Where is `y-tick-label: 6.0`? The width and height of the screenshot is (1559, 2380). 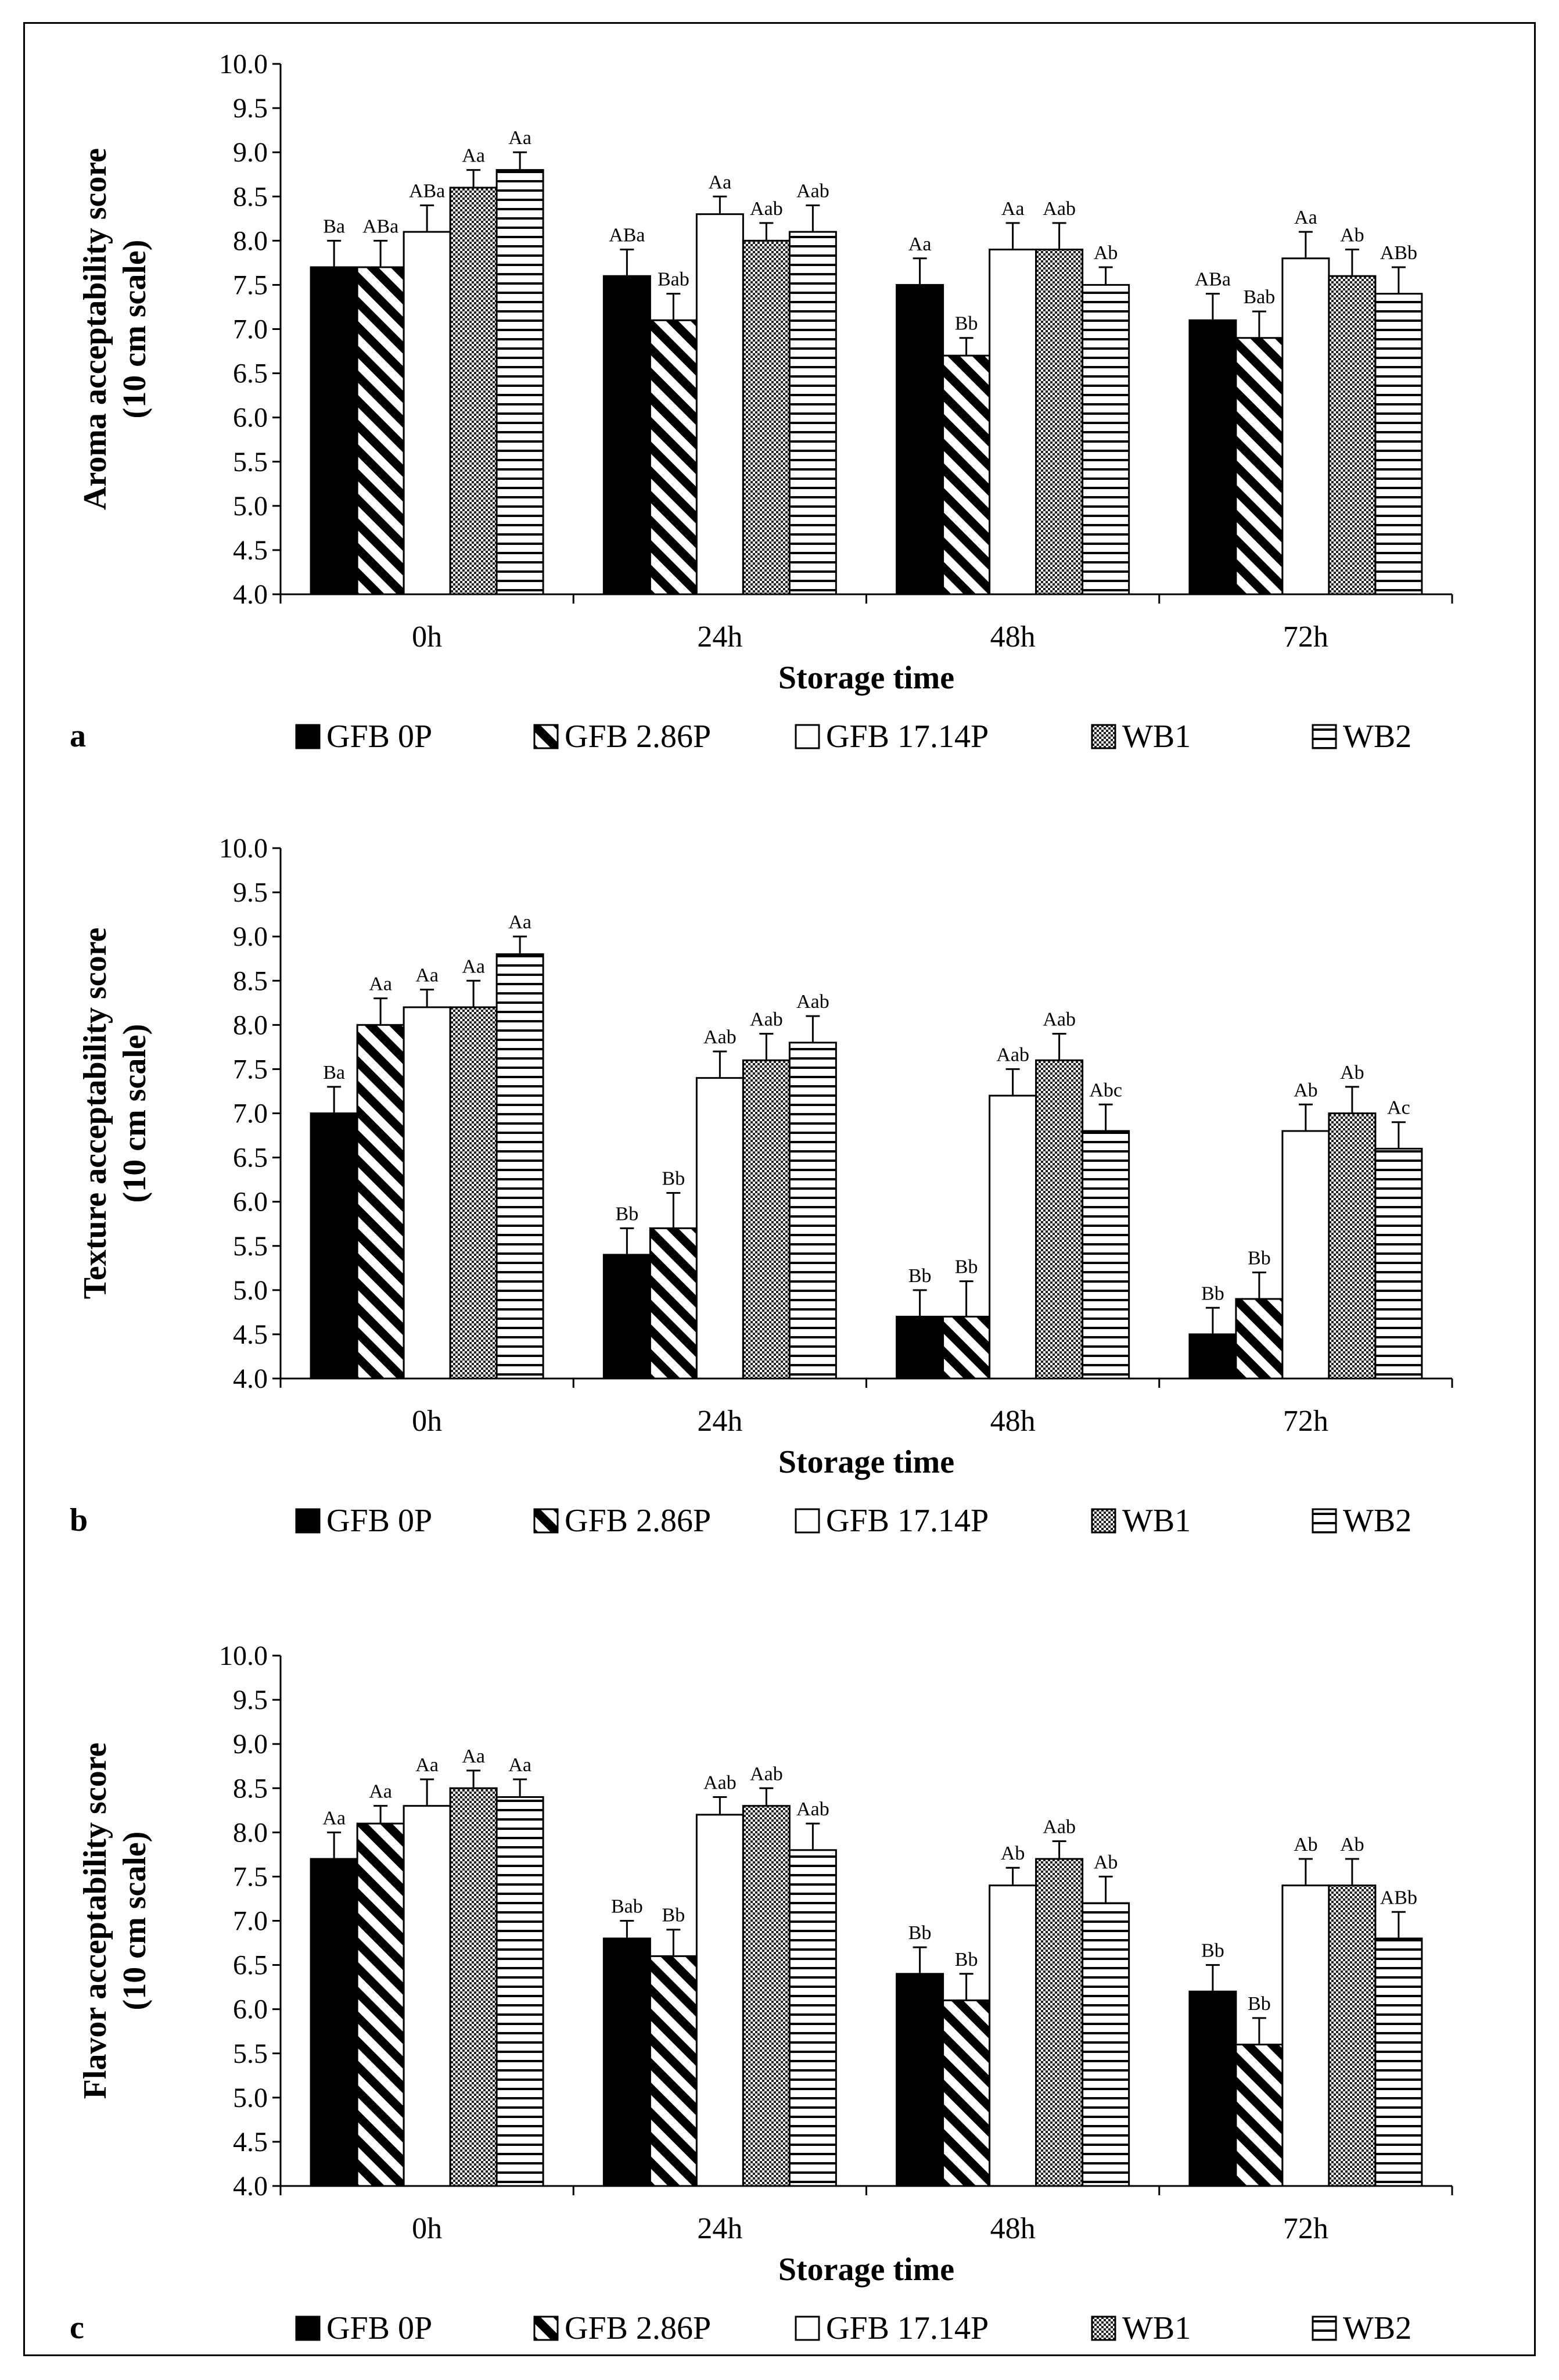
y-tick-label: 6.0 is located at coordinates (250, 418).